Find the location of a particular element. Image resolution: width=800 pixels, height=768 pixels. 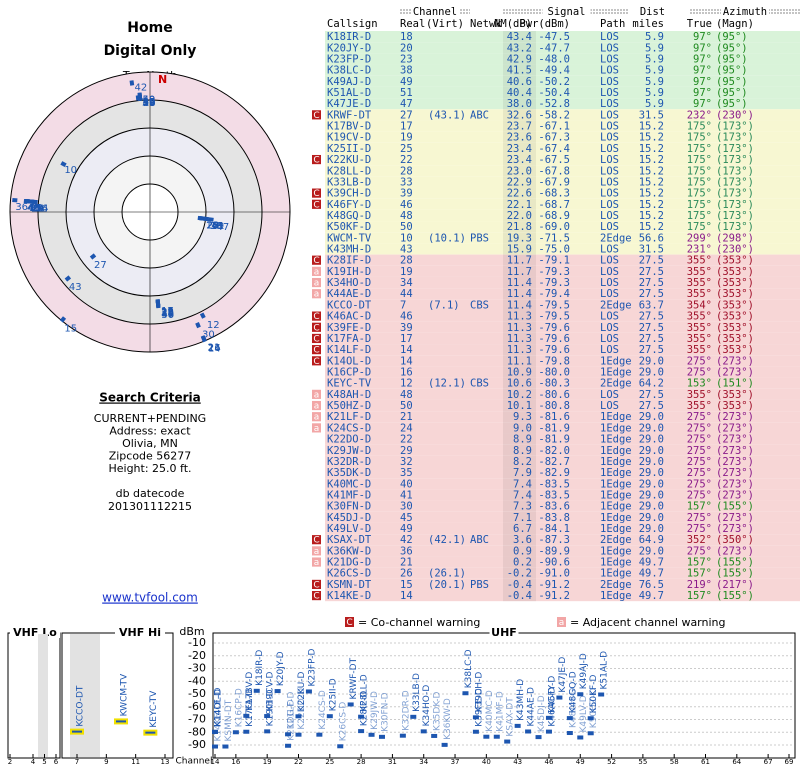

cell-pwr: -80.3 is located at coordinates (554, 384).